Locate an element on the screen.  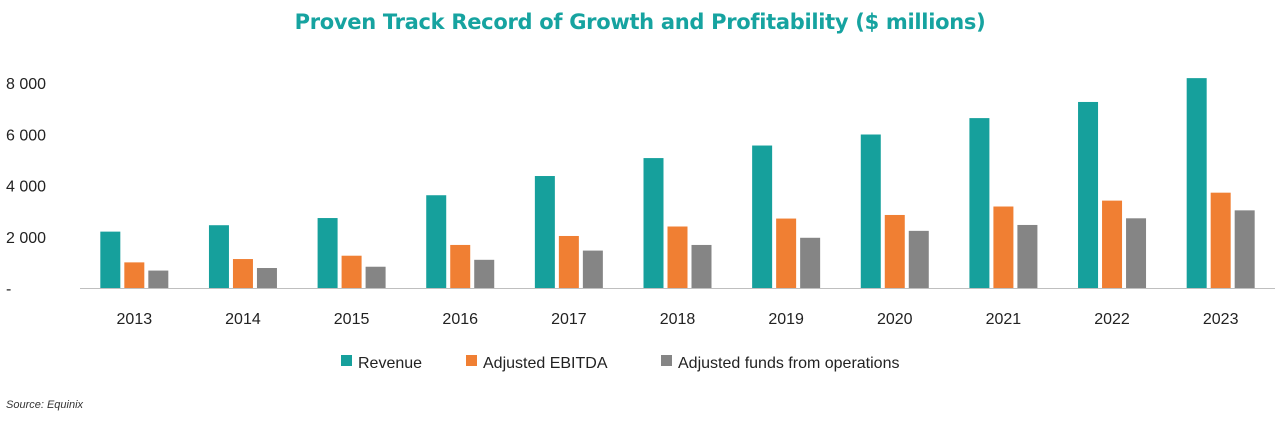
legend-label: Adjusted funds from operations is located at coordinates (788, 363).